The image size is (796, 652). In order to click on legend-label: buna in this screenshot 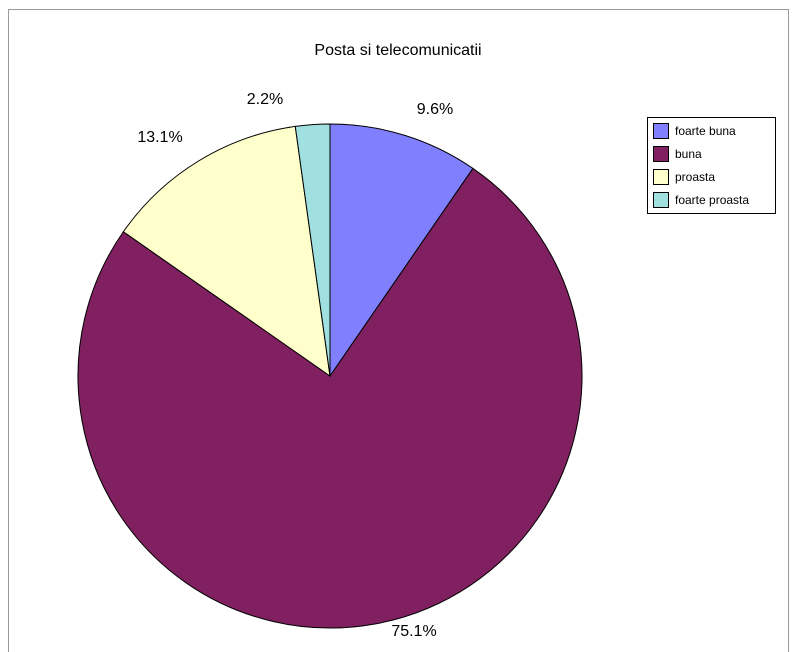, I will do `click(688, 154)`.